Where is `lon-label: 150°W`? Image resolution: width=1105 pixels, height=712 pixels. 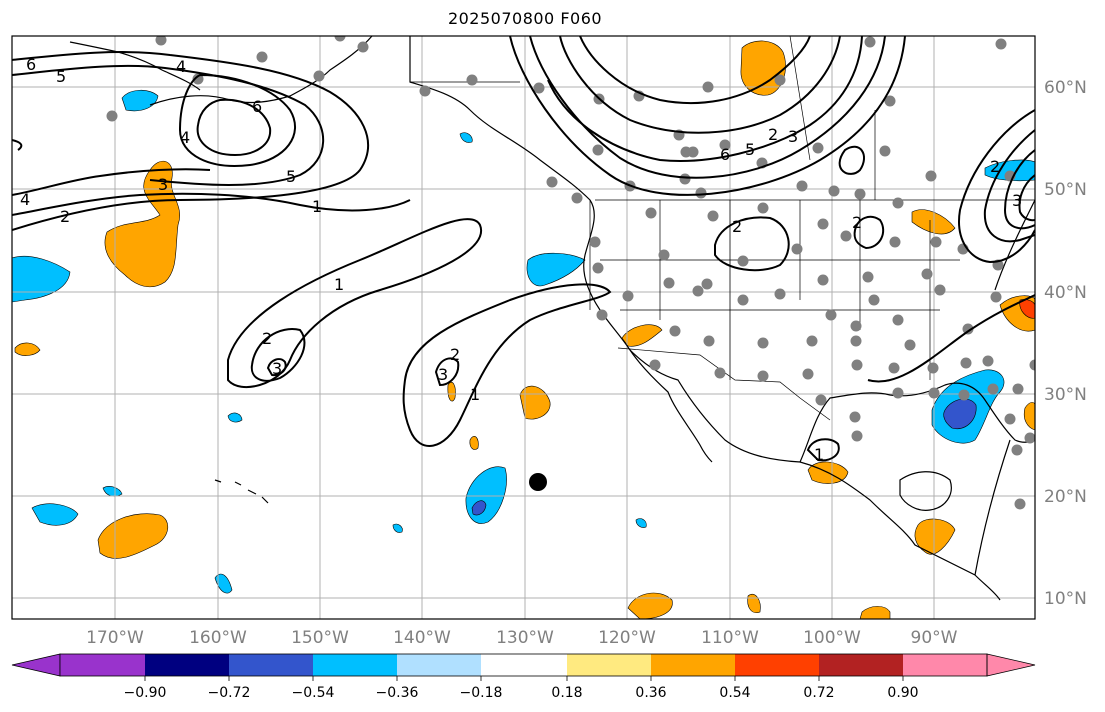
lon-label: 150°W is located at coordinates (320, 638).